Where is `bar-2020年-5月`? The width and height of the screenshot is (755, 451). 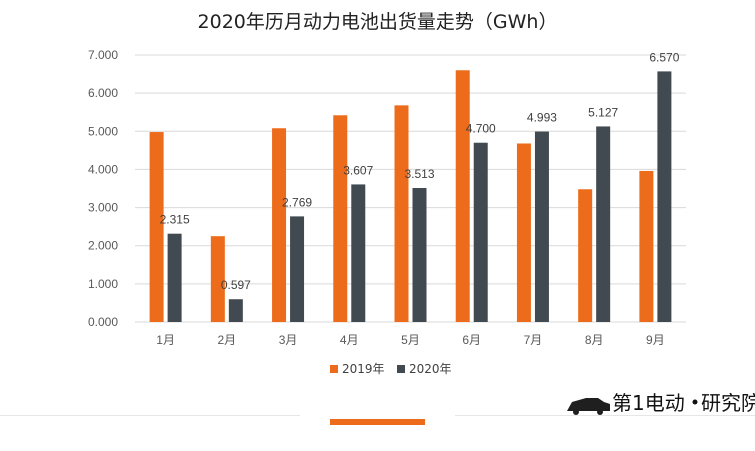
bar-2020年-5月 is located at coordinates (419, 255).